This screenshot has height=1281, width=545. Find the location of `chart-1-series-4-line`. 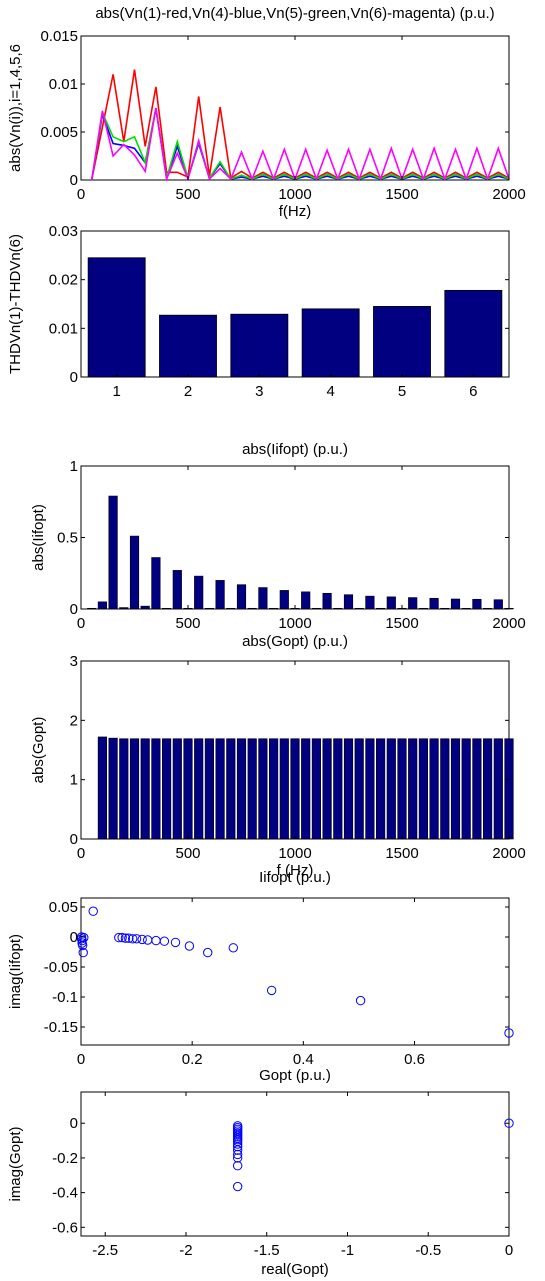

chart-1-series-4-line is located at coordinates (300, 144).